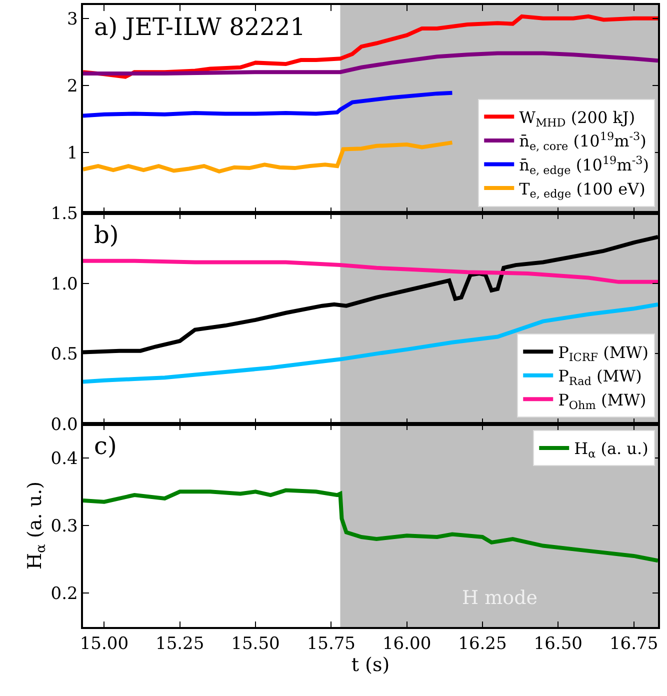 This screenshot has height=696, width=667. I want to click on chart-title: a) JET-ILW 82221, so click(200, 27).